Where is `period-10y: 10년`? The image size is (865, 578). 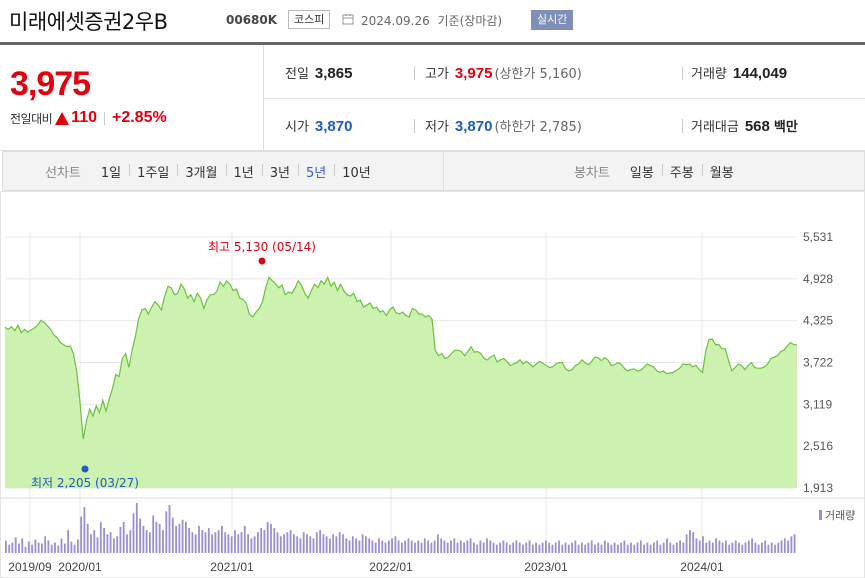 period-10y: 10년 is located at coordinates (356, 171).